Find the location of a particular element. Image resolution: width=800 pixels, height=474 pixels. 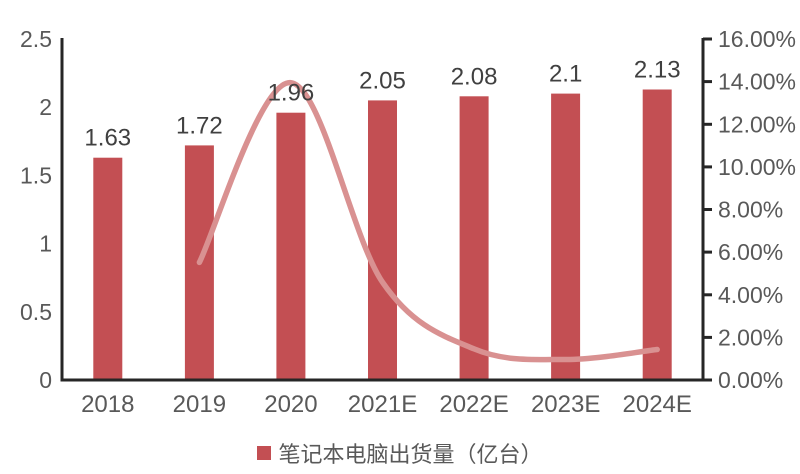

x-axis-label-2022E: 2022E is located at coordinates (473, 404).